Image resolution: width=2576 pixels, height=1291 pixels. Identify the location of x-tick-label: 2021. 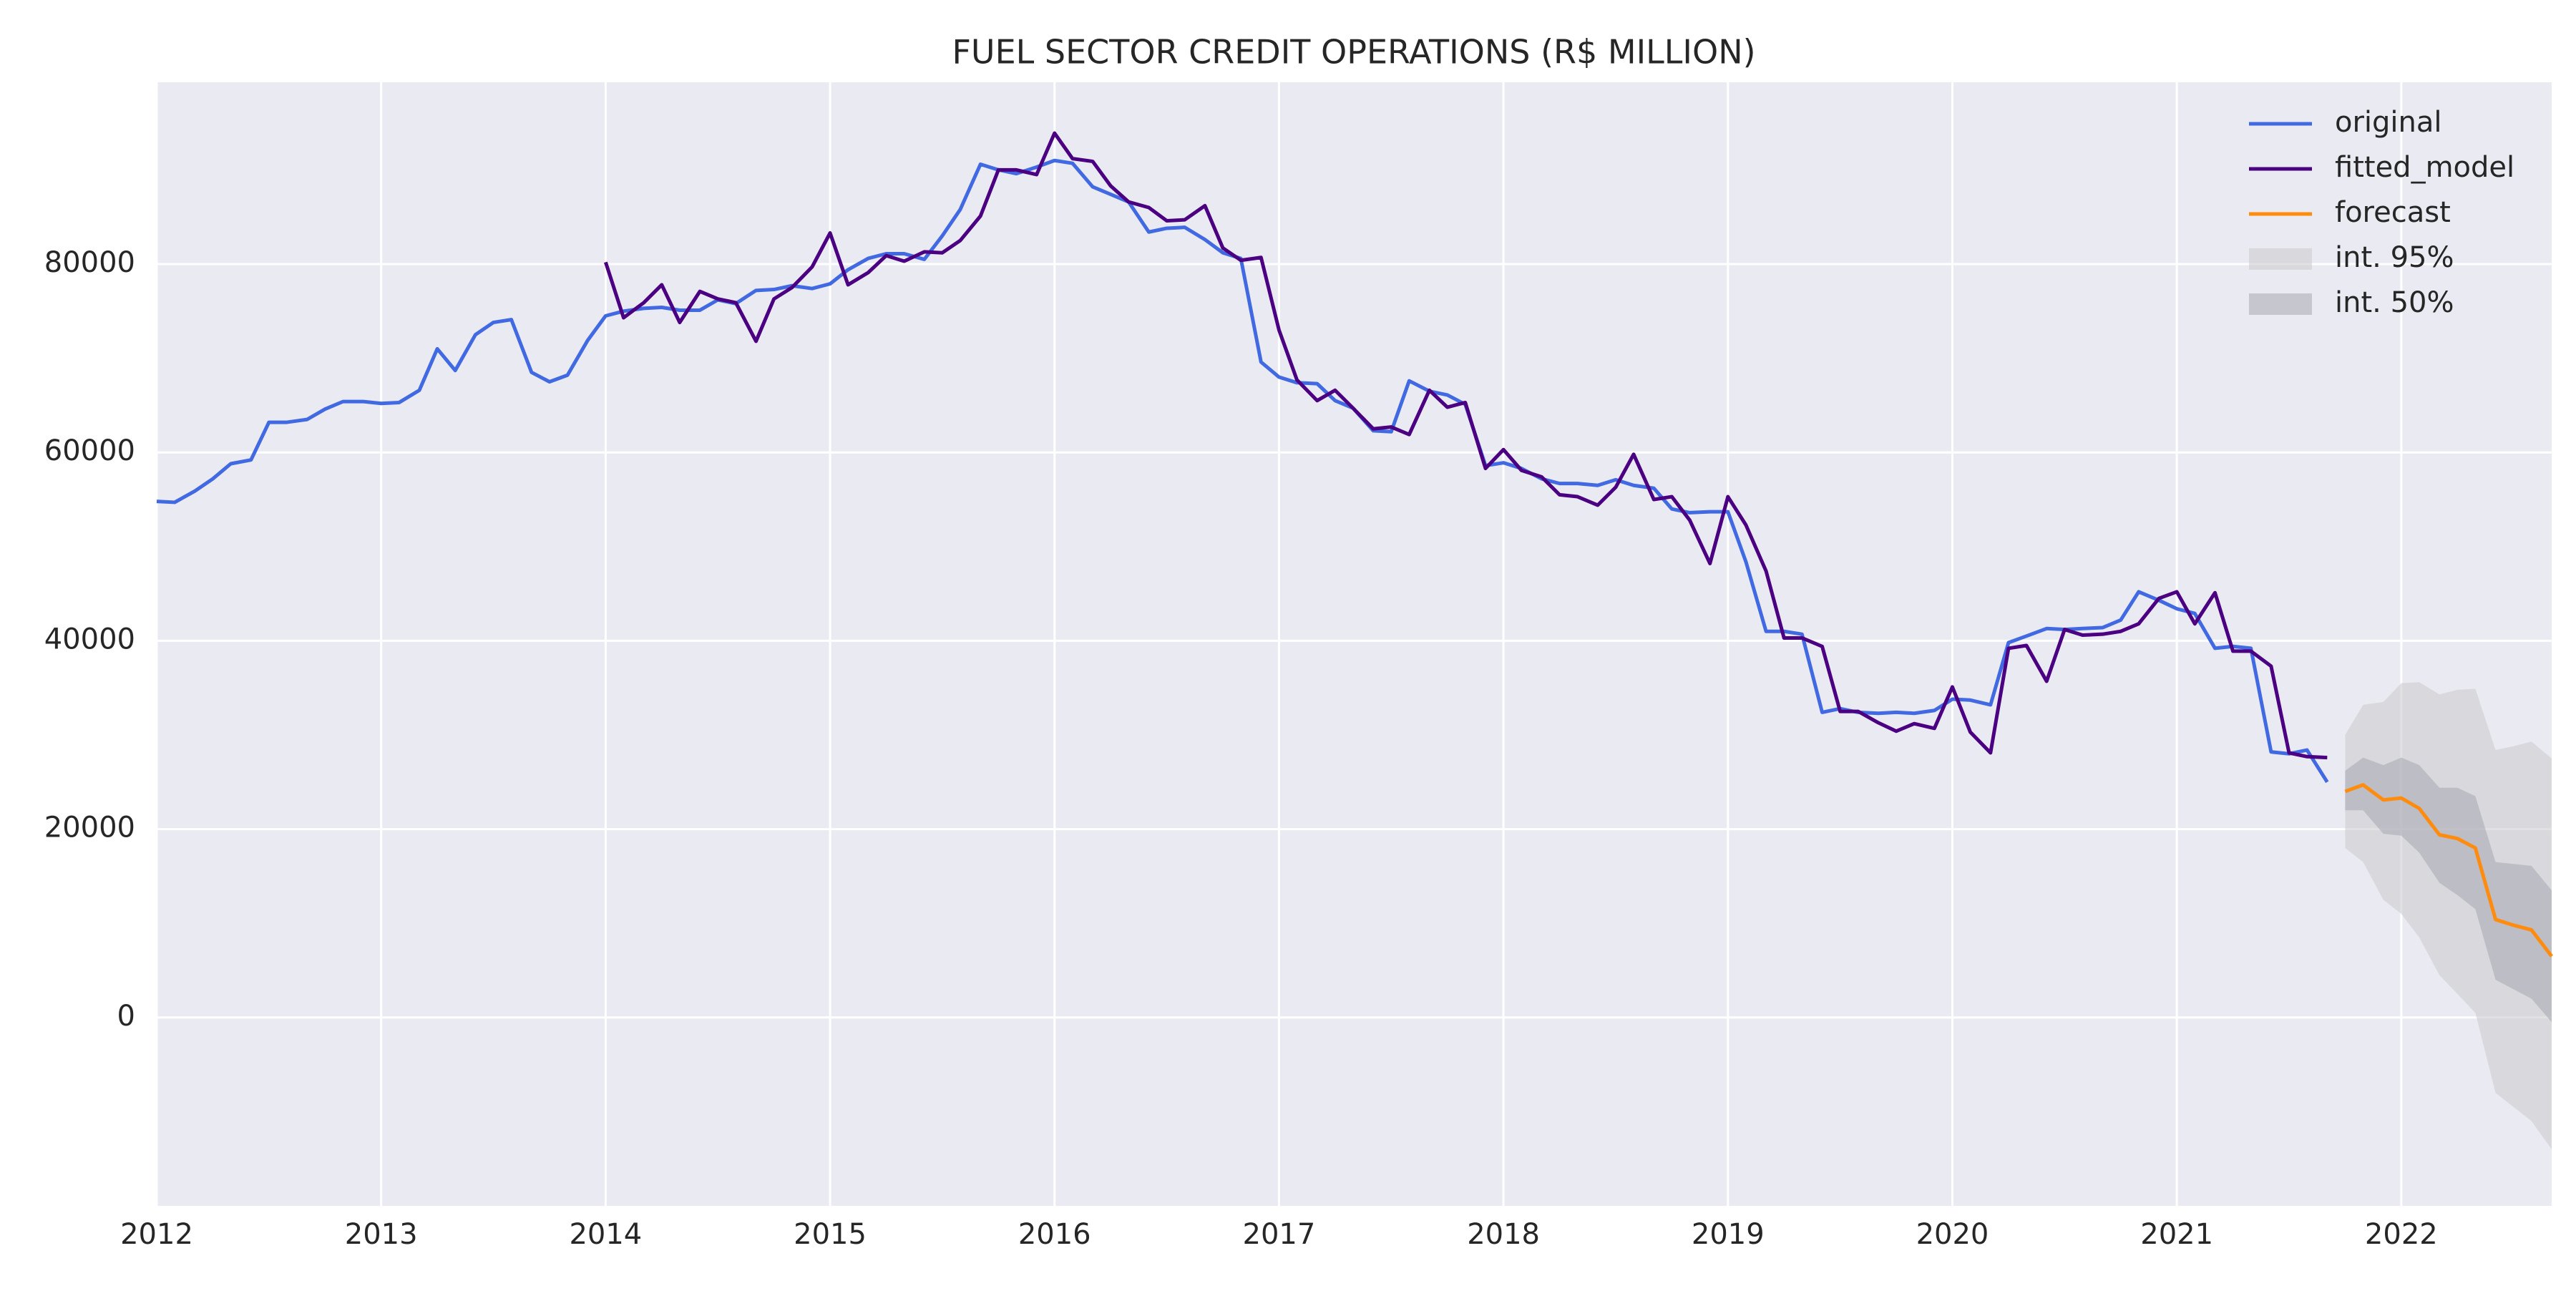
(2176, 1234).